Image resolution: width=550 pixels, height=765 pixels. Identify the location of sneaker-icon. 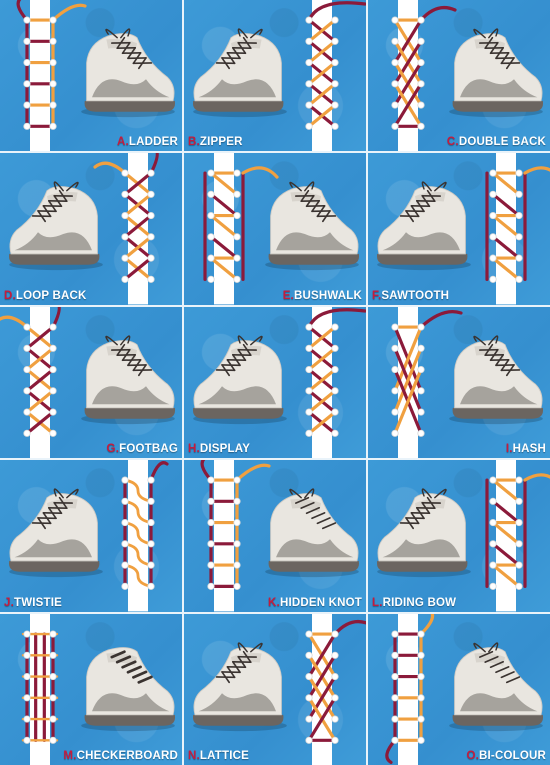
(423, 226).